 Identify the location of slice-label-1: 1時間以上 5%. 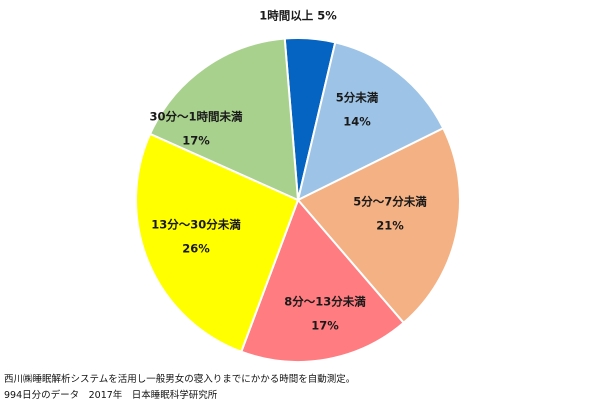
(298, 16).